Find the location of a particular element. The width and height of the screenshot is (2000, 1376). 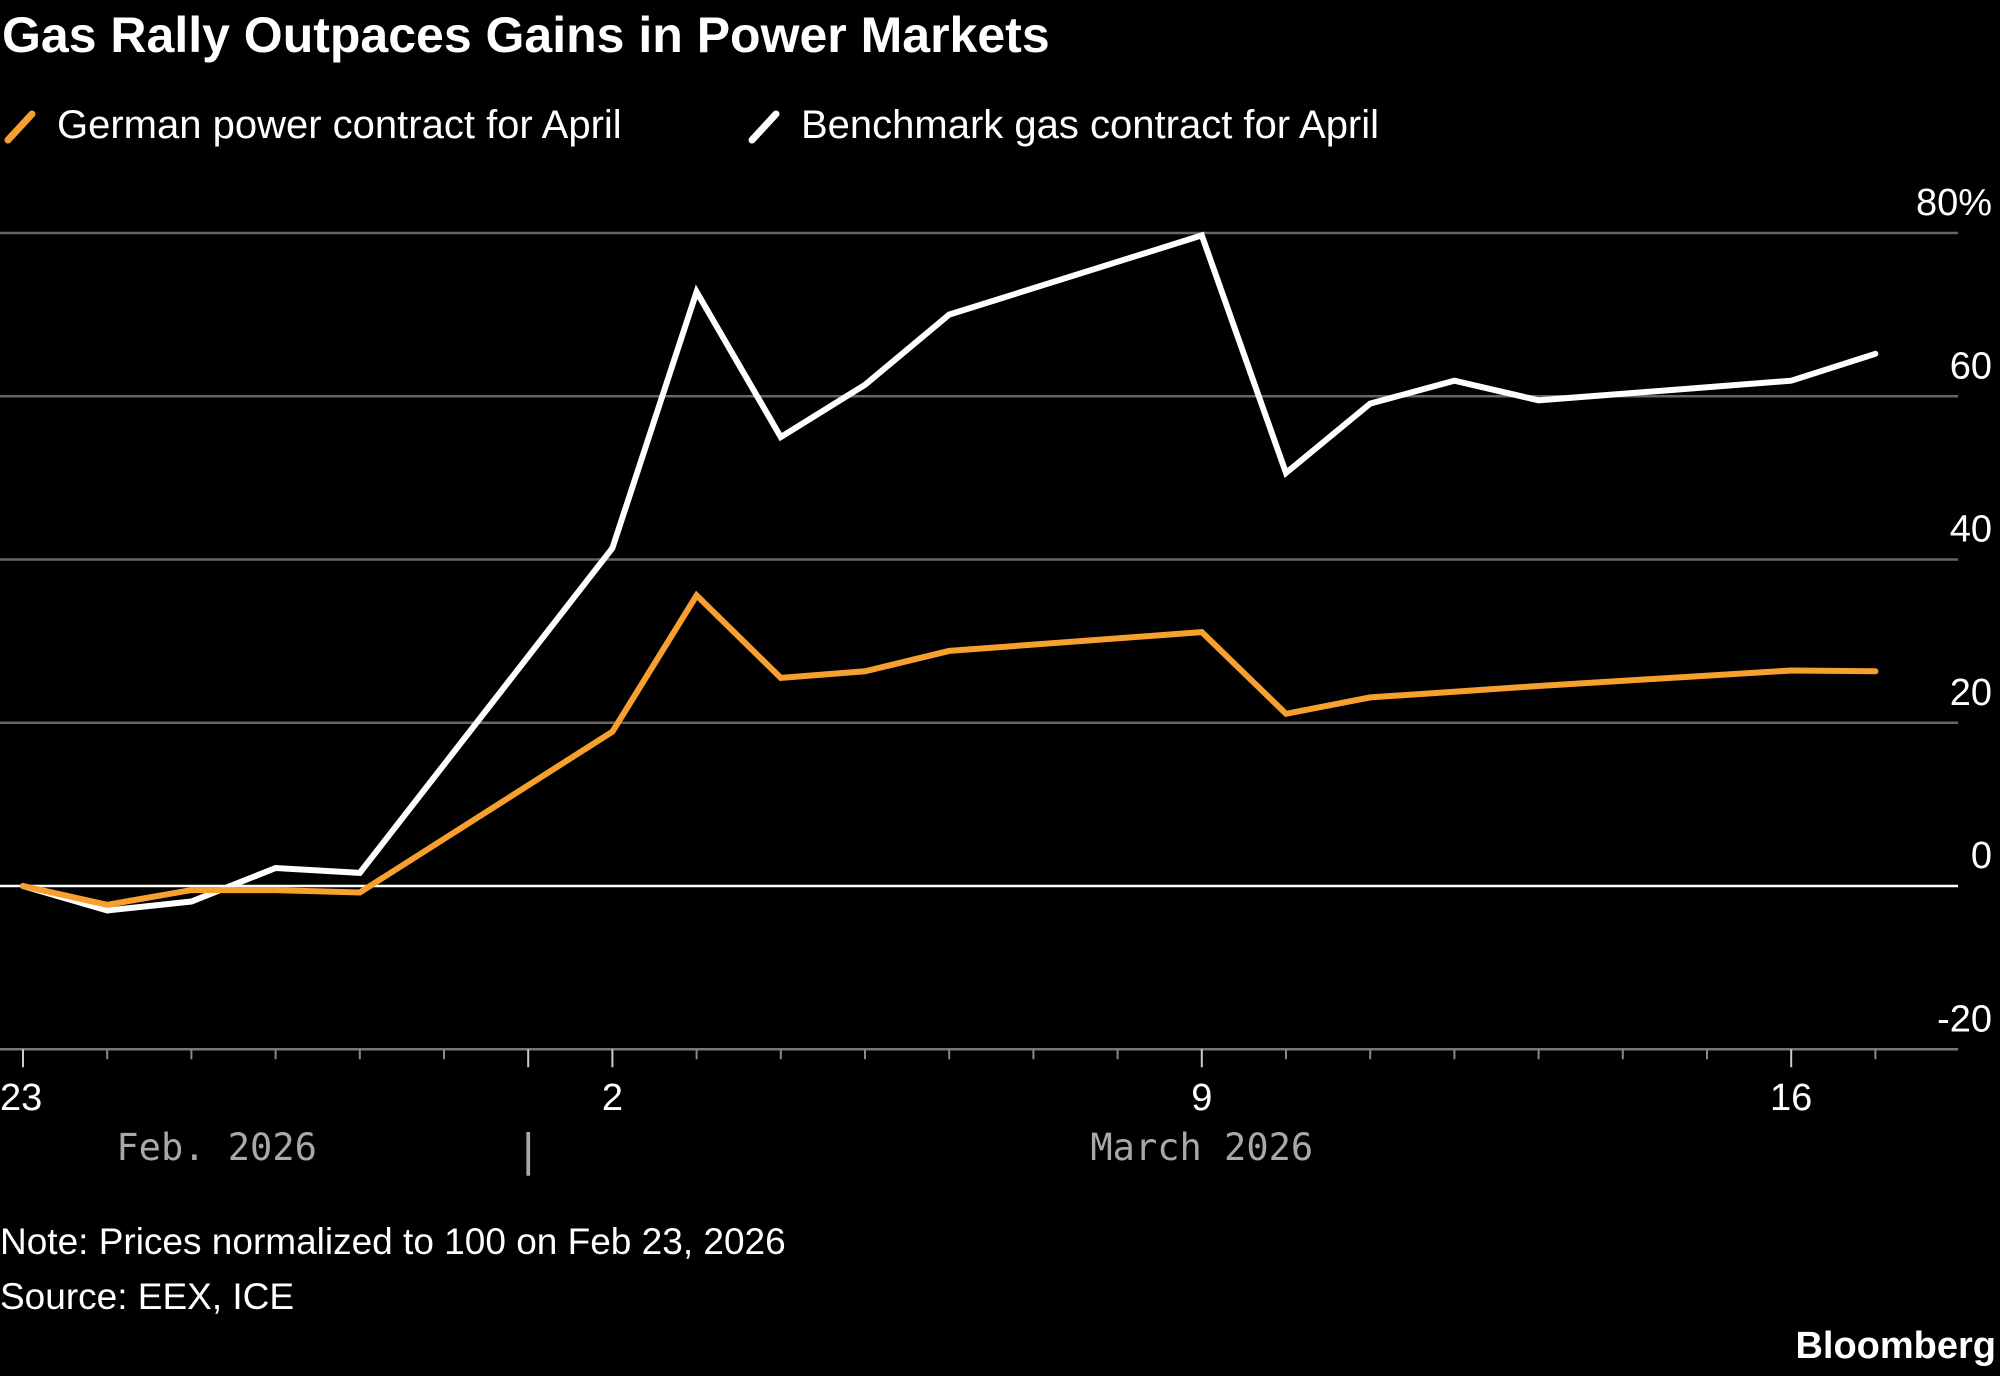

x-axis: 23 2 9 16 is located at coordinates (938, 1084).